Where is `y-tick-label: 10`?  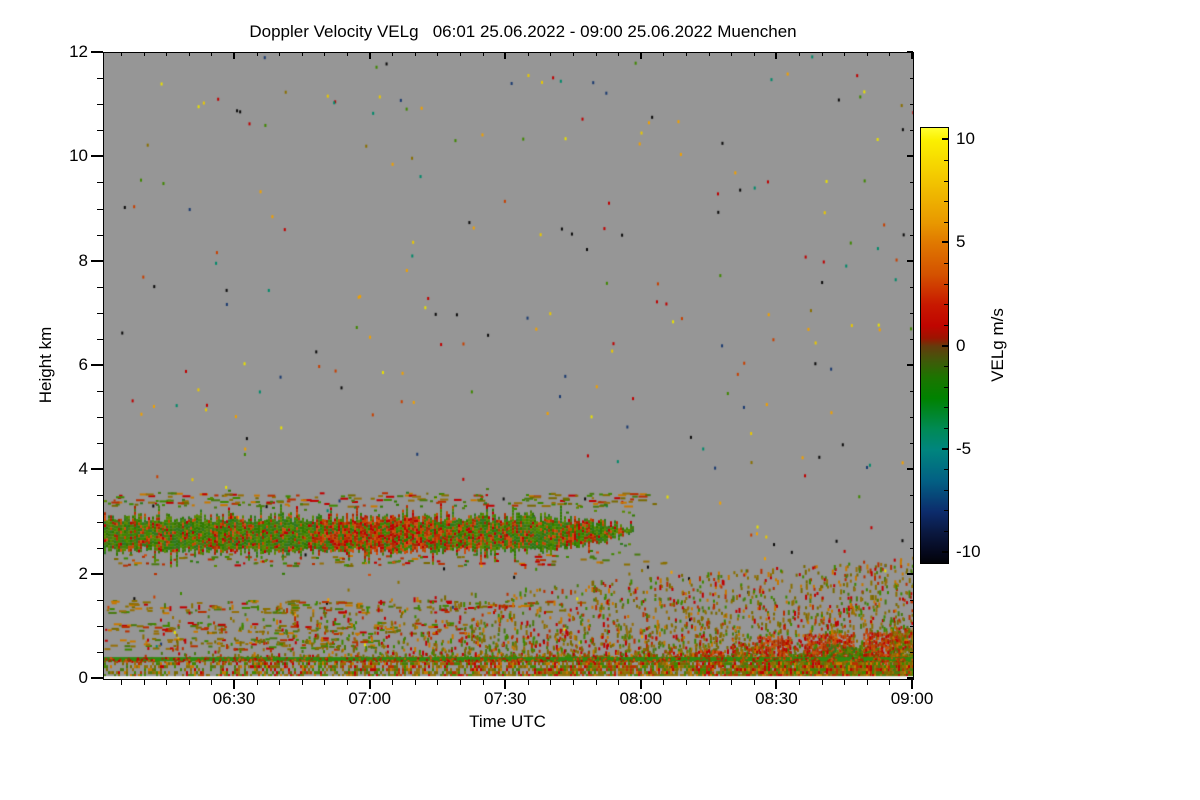
y-tick-label: 10 is located at coordinates (78, 156).